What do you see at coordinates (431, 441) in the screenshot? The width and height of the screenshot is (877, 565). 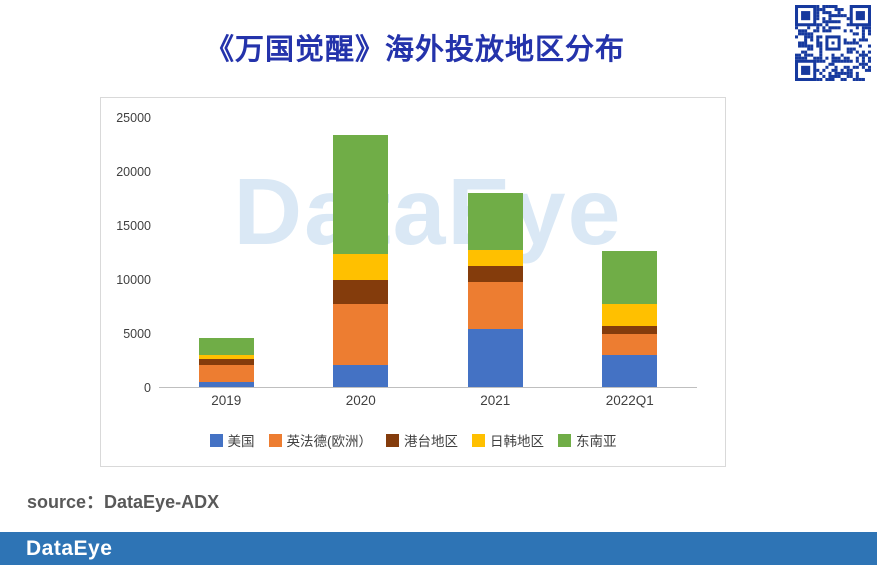 I see `legend-label: 港台地区` at bounding box center [431, 441].